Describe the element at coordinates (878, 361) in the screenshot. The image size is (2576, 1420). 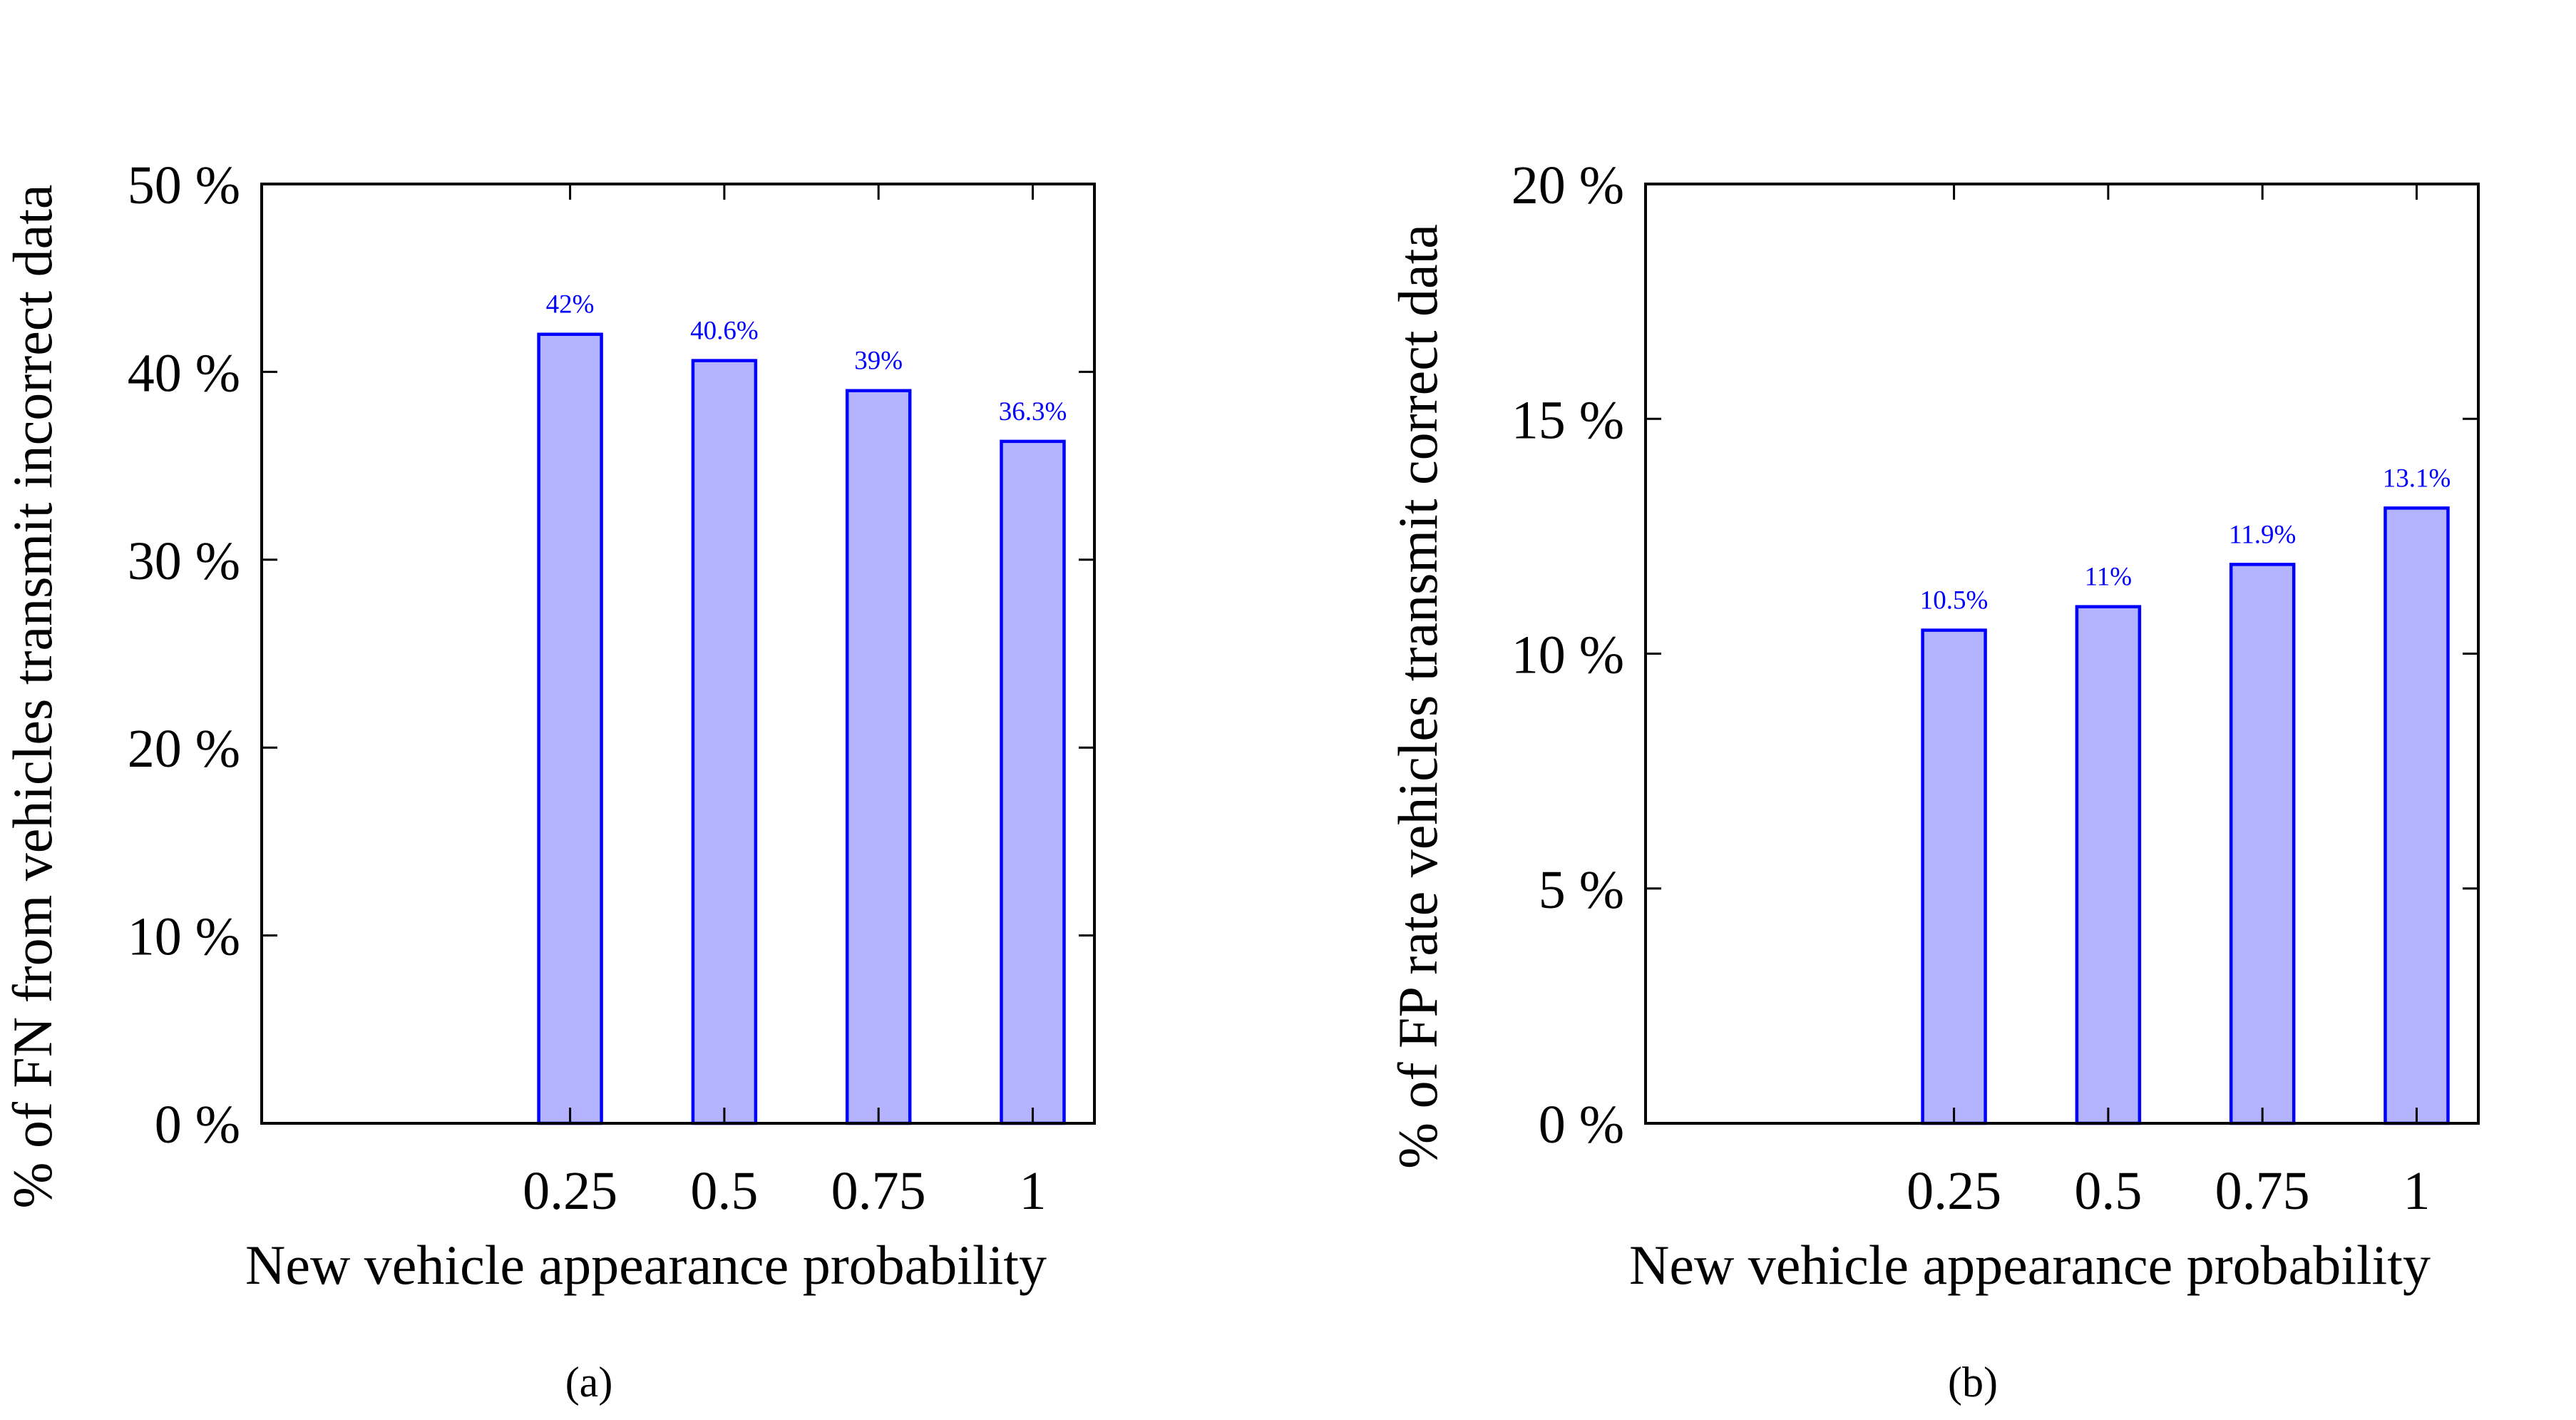
I see `data-label-0.75: 39%` at that location.